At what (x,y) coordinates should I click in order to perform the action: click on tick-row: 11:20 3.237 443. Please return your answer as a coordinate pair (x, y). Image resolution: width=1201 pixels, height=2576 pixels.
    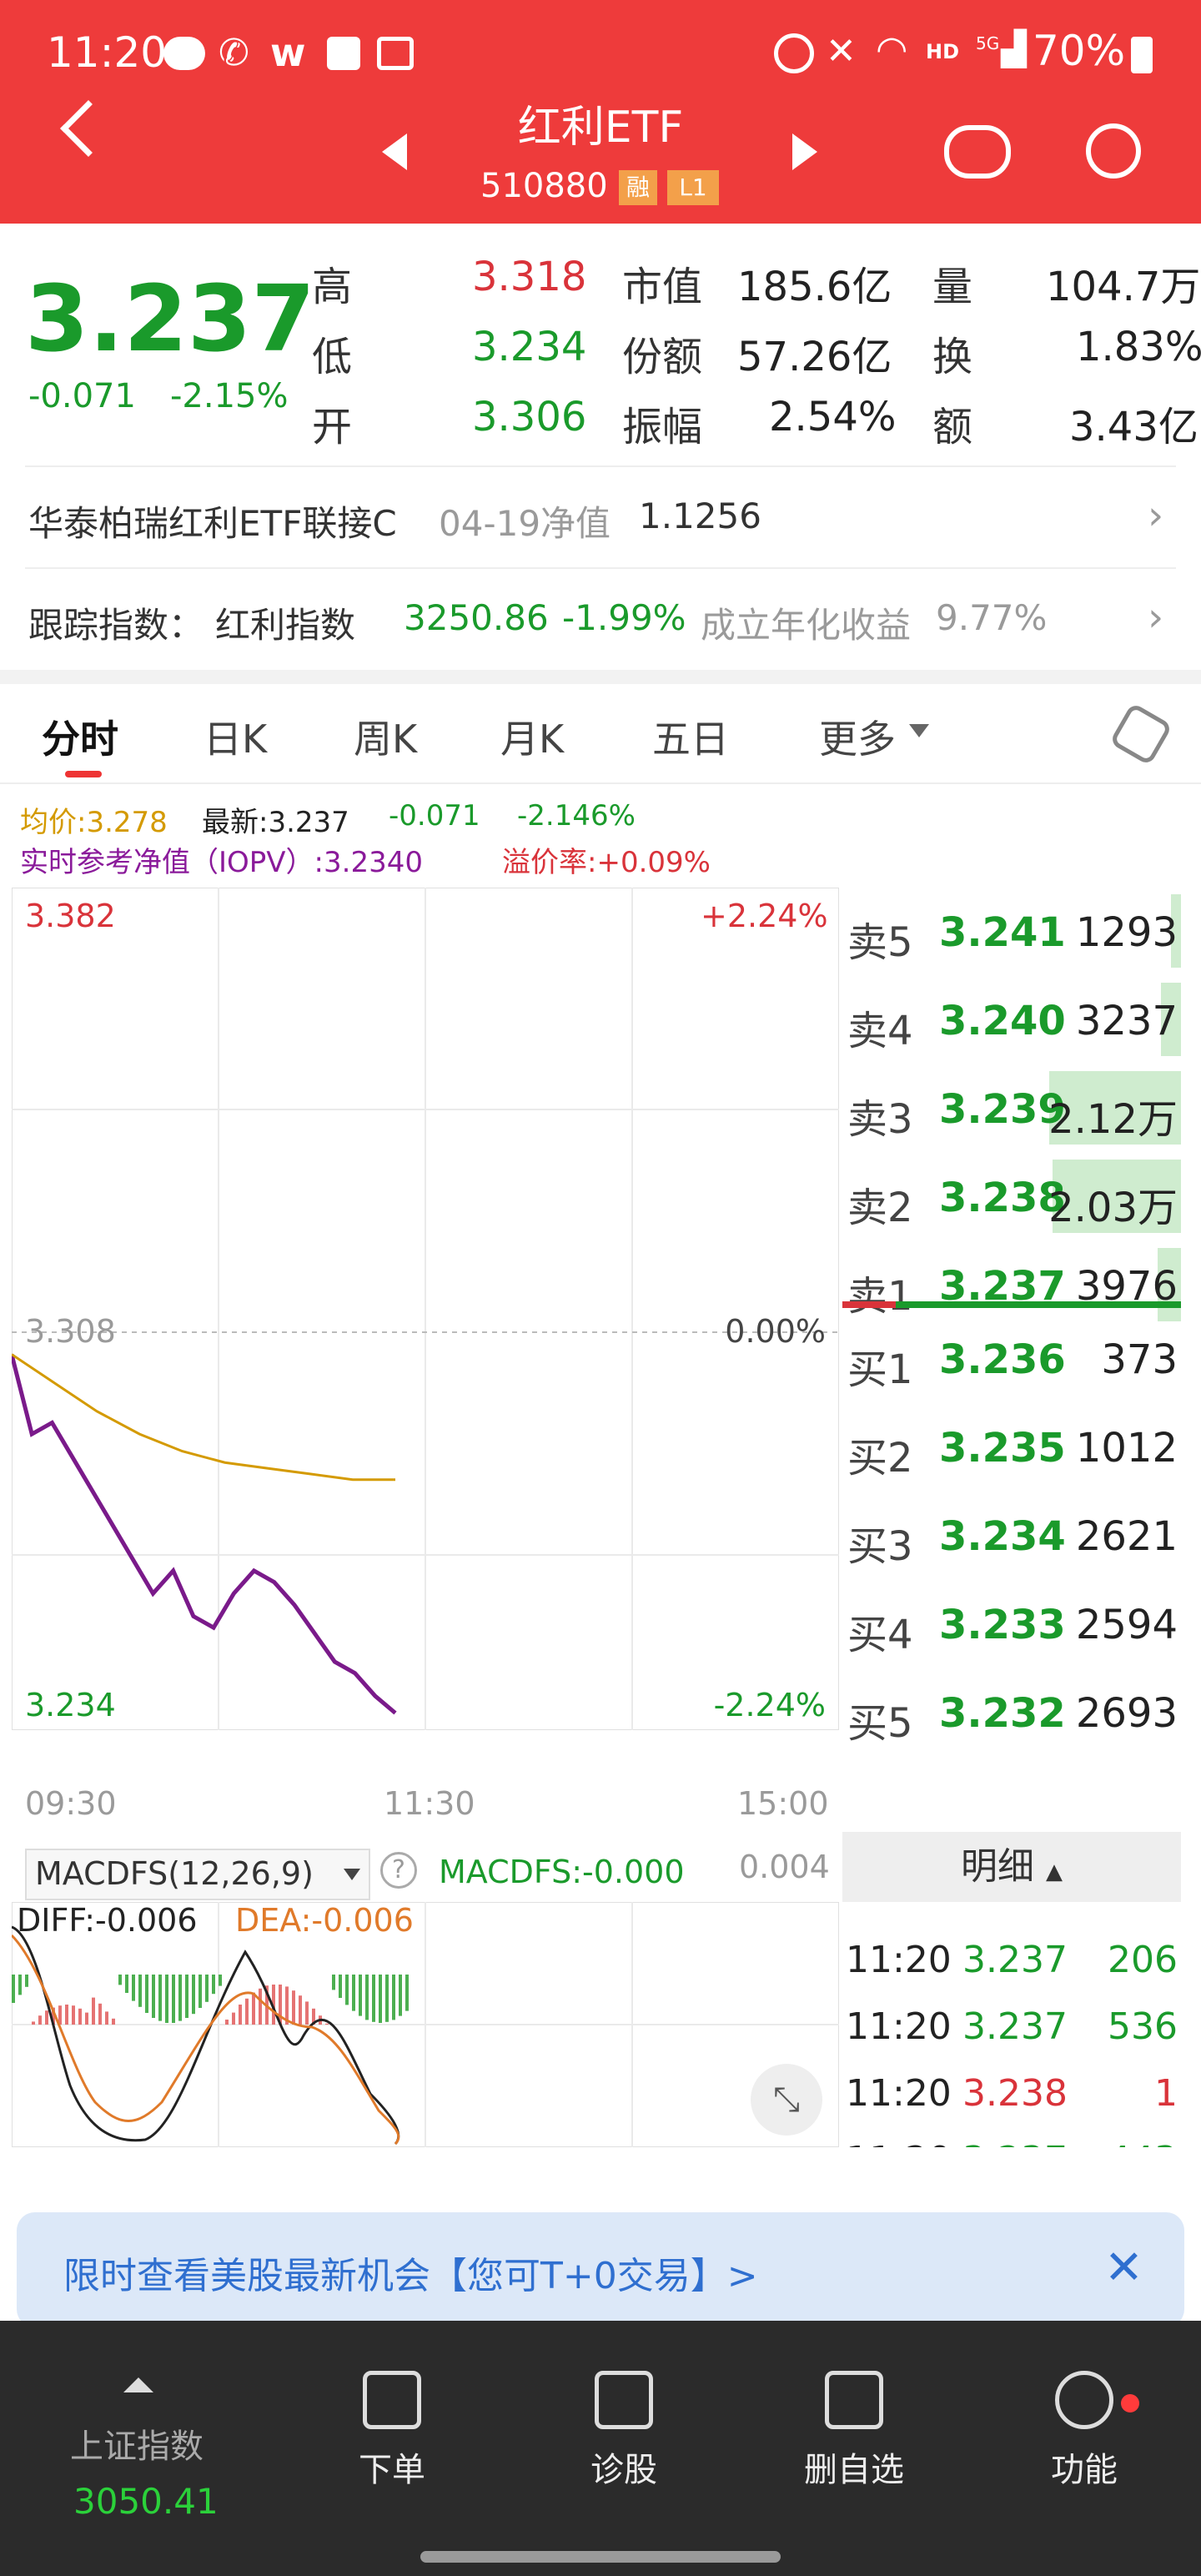
    Looking at the image, I should click on (1012, 2143).